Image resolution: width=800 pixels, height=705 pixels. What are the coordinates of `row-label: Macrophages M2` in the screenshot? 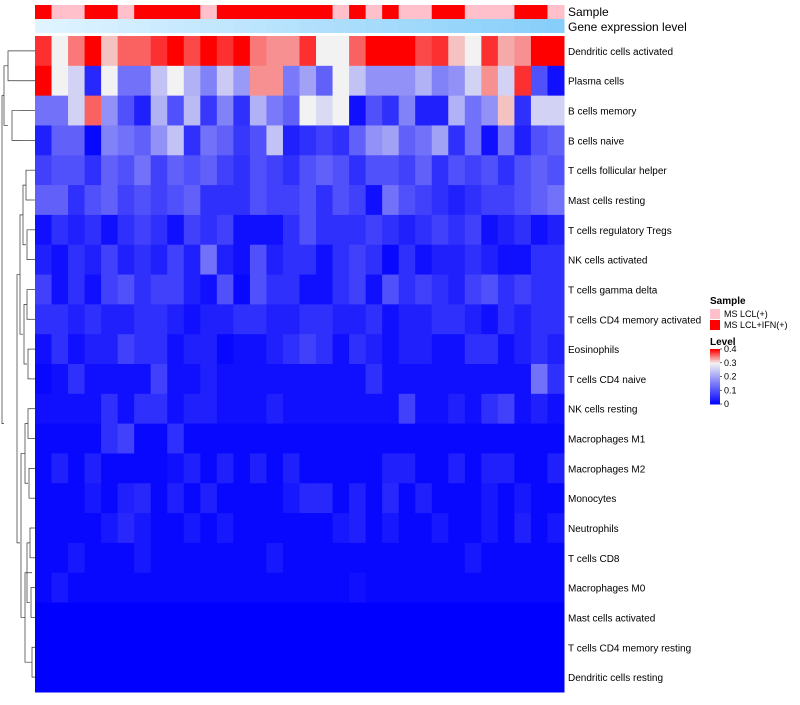 It's located at (607, 469).